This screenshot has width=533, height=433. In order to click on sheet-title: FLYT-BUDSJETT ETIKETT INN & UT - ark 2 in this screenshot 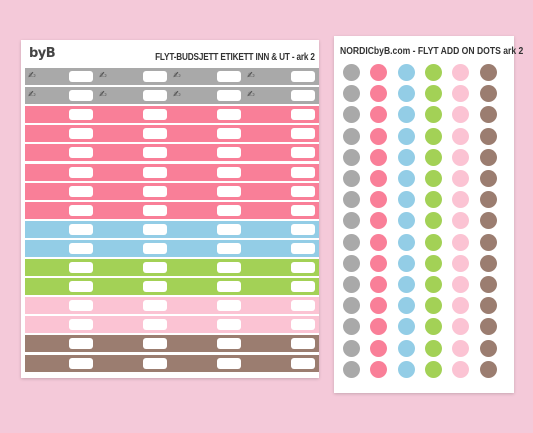, I will do `click(235, 57)`.